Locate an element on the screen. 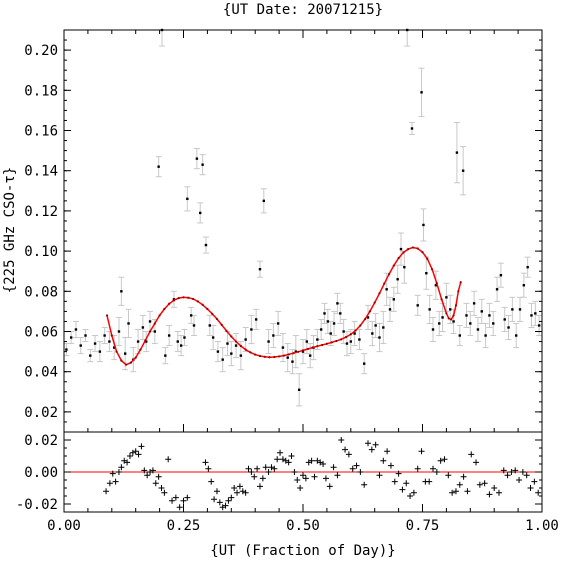  x-tick-label: 1.00 is located at coordinates (542, 526).